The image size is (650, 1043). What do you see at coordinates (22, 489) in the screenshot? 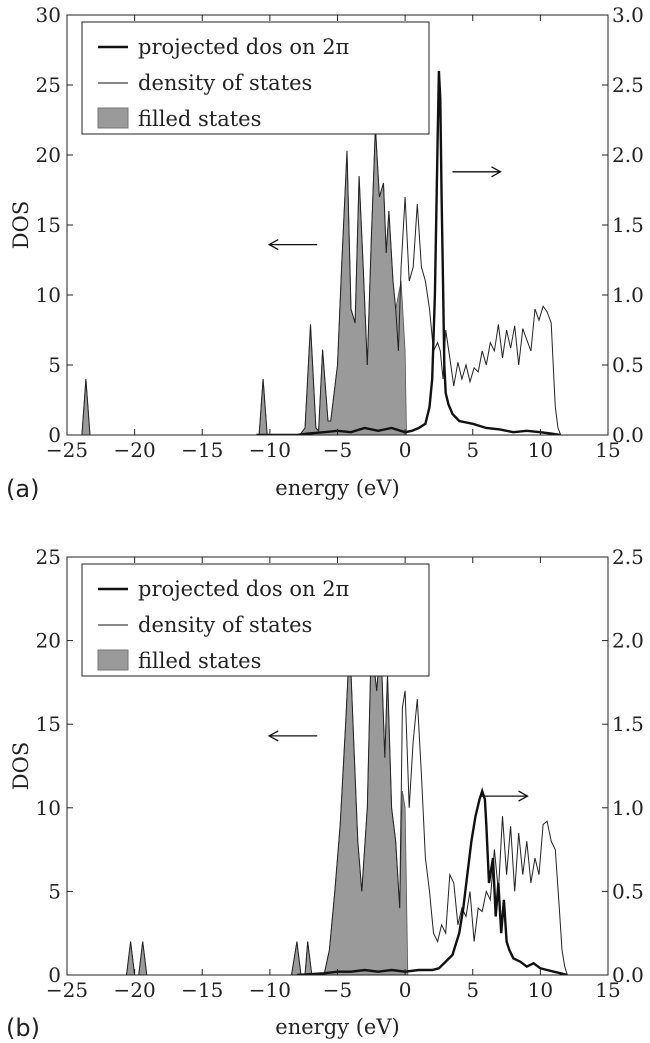
I see `panel-label: (a)` at bounding box center [22, 489].